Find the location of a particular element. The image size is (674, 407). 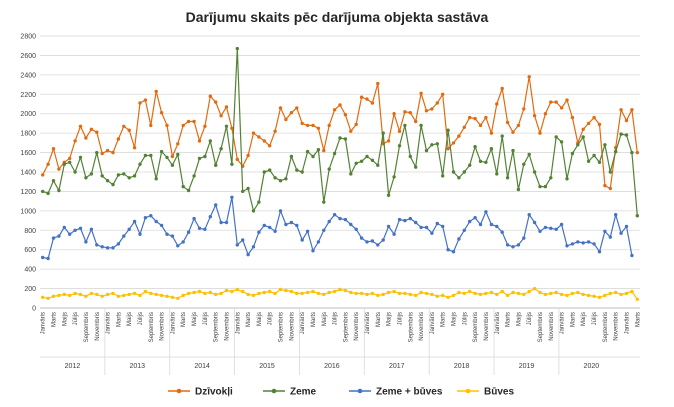

y-tick-label: 2400 is located at coordinates (28, 75).